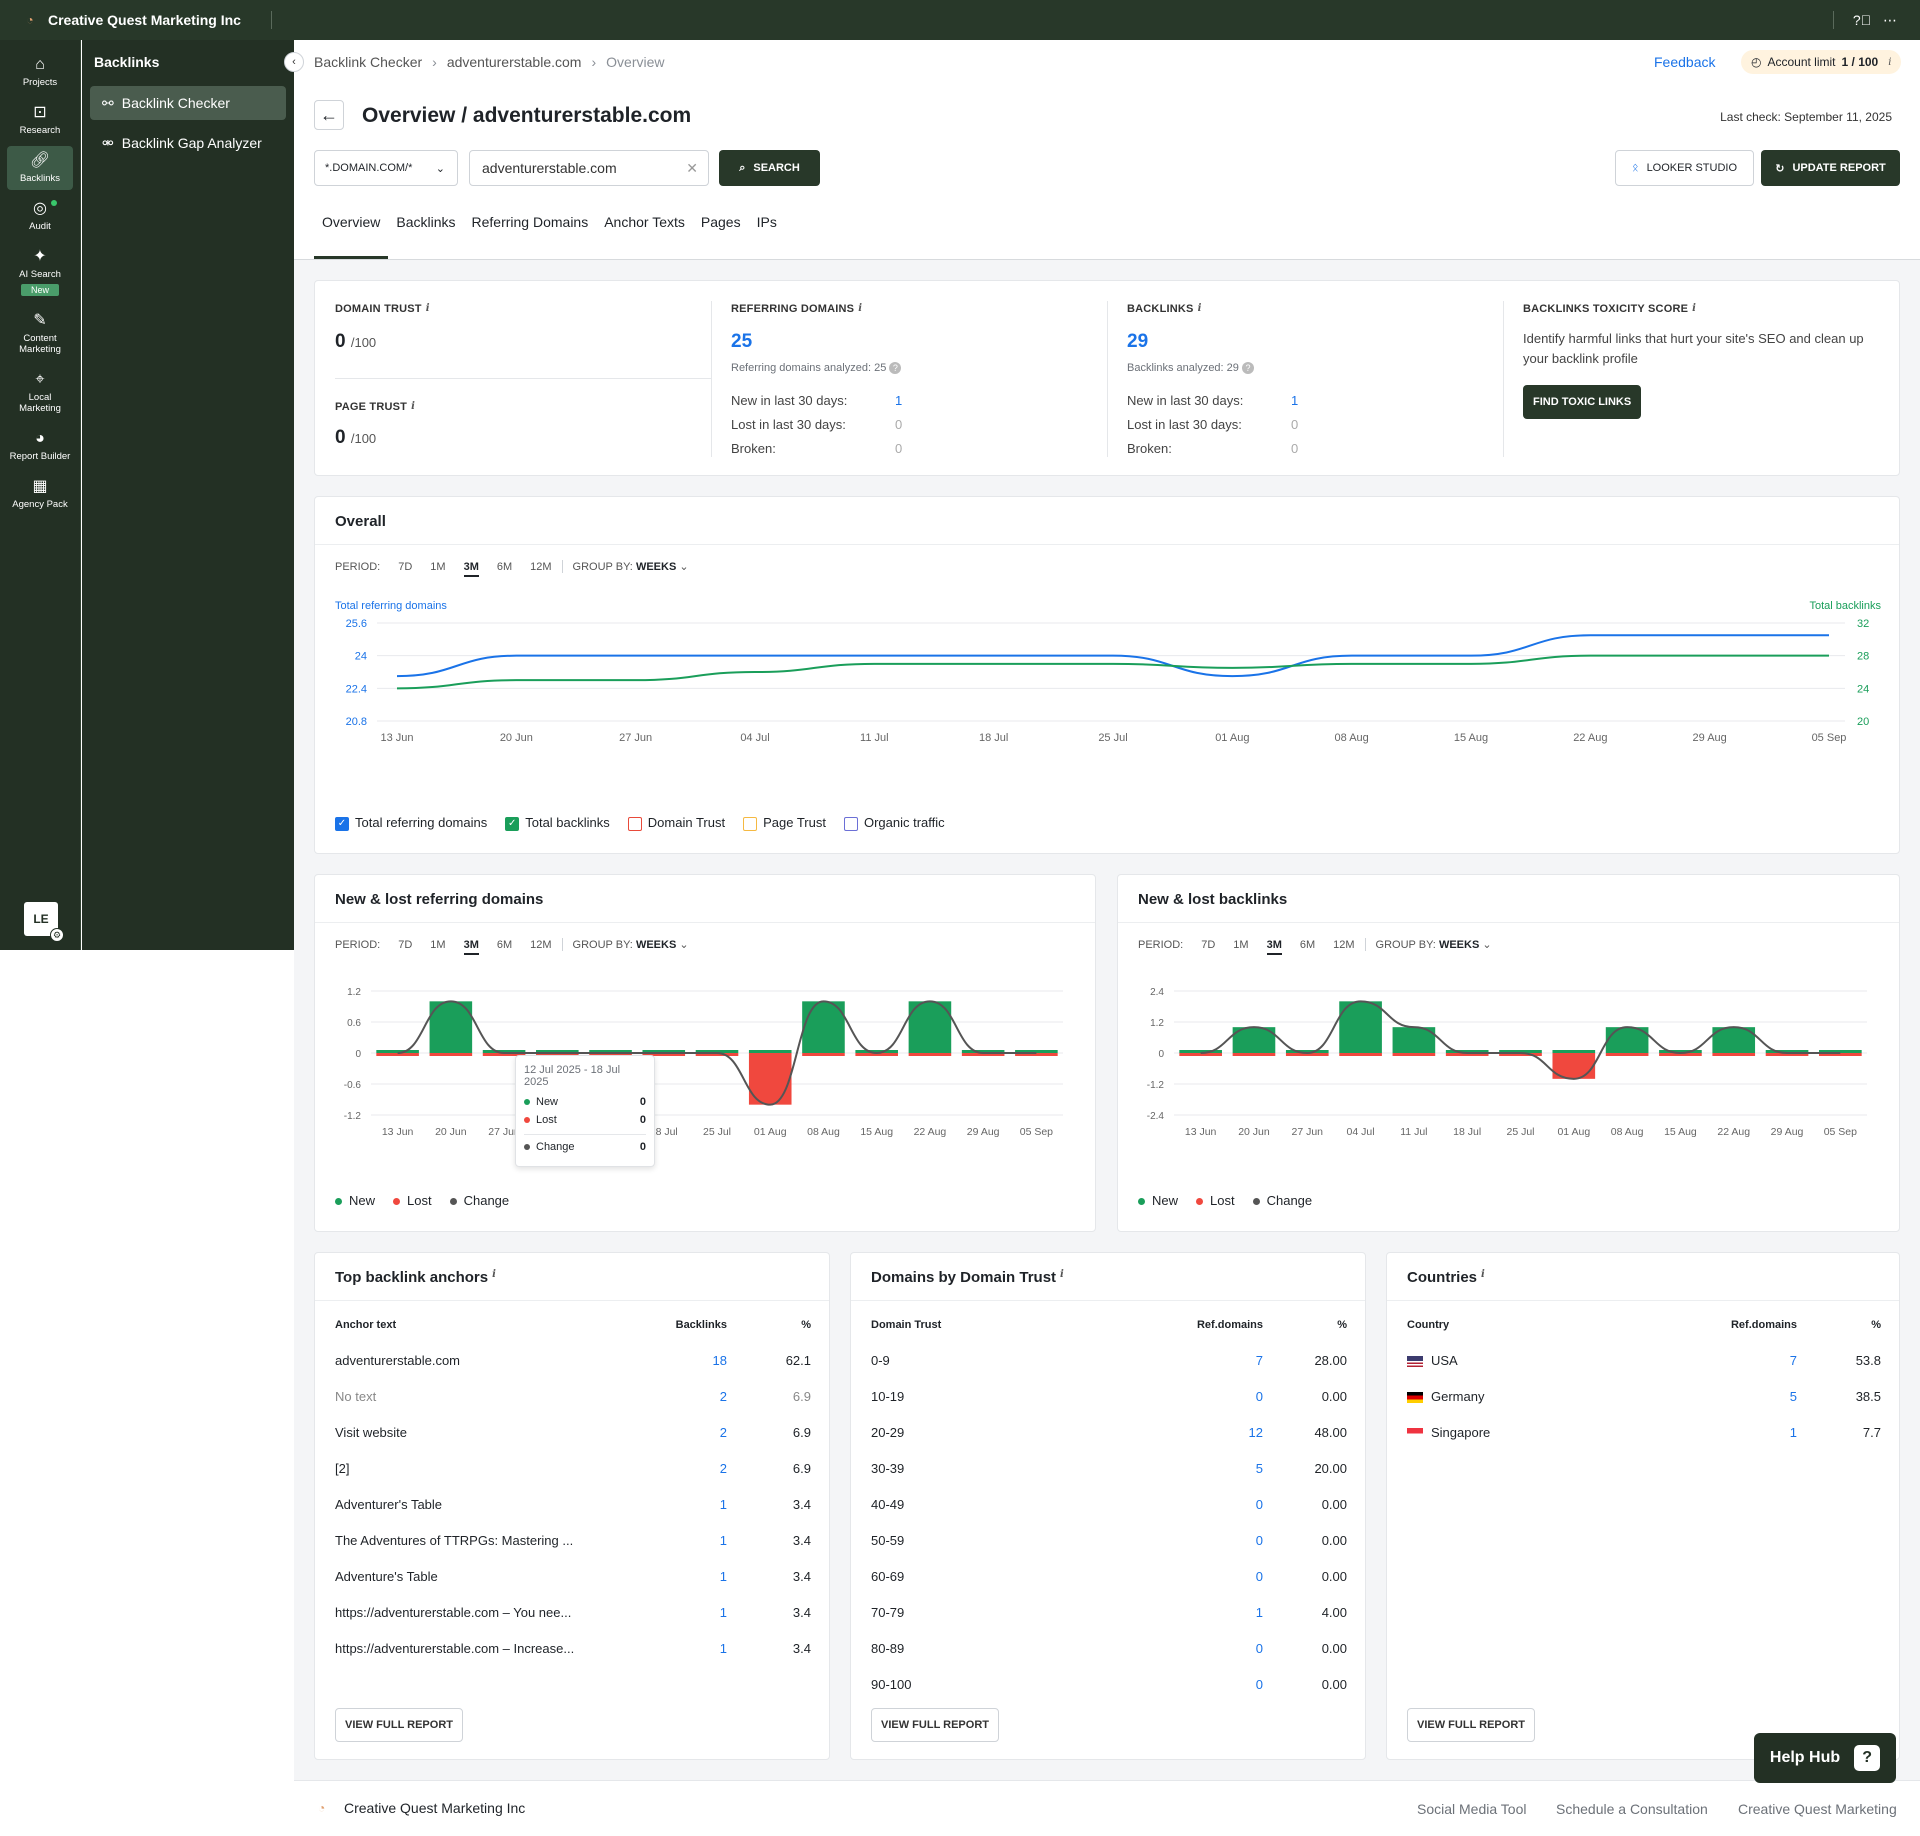 The width and height of the screenshot is (1920, 1836). Describe the element at coordinates (1685, 62) in the screenshot. I see `feedback-link: Feedback` at that location.